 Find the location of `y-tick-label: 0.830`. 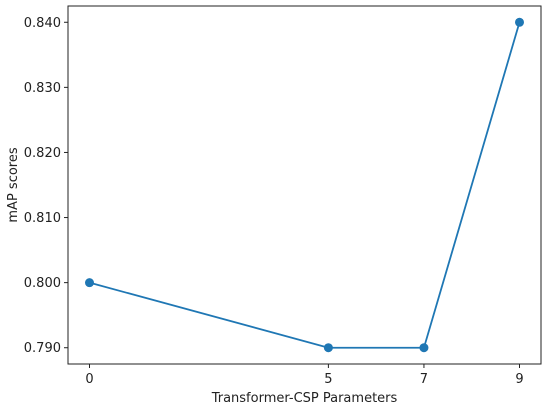

y-tick-label: 0.830 is located at coordinates (42, 88).